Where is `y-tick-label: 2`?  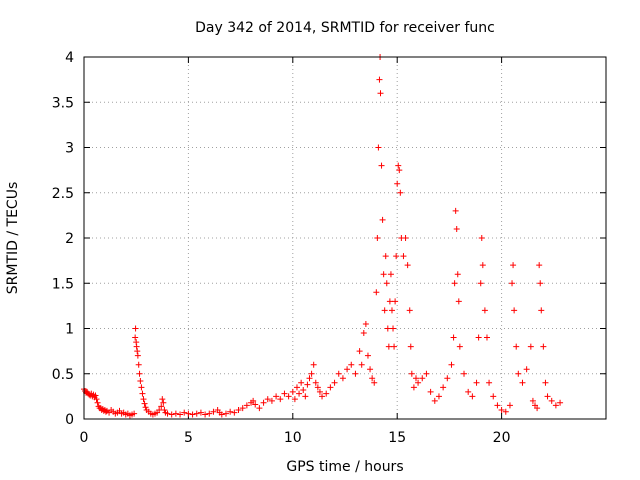 y-tick-label: 2 is located at coordinates (69, 239).